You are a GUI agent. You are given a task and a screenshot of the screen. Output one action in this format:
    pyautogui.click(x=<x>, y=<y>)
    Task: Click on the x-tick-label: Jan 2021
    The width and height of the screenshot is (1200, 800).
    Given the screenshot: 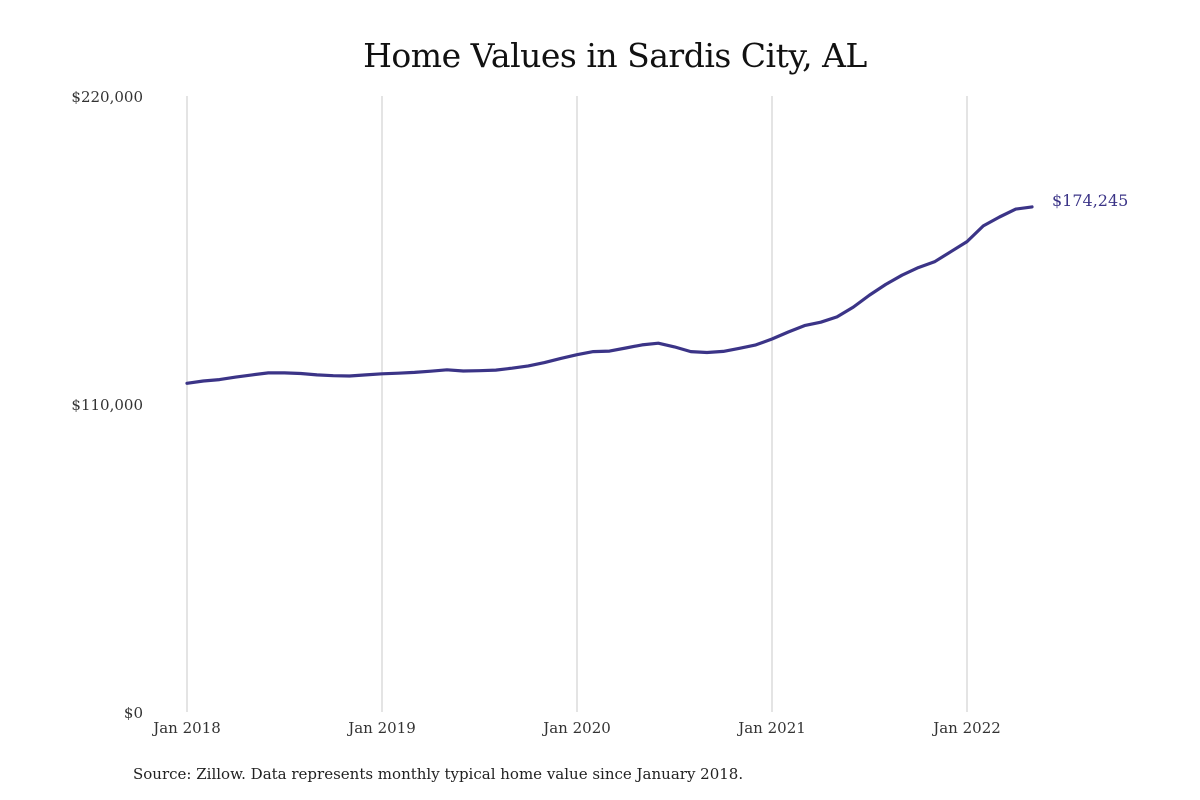 What is the action you would take?
    pyautogui.click(x=771, y=728)
    